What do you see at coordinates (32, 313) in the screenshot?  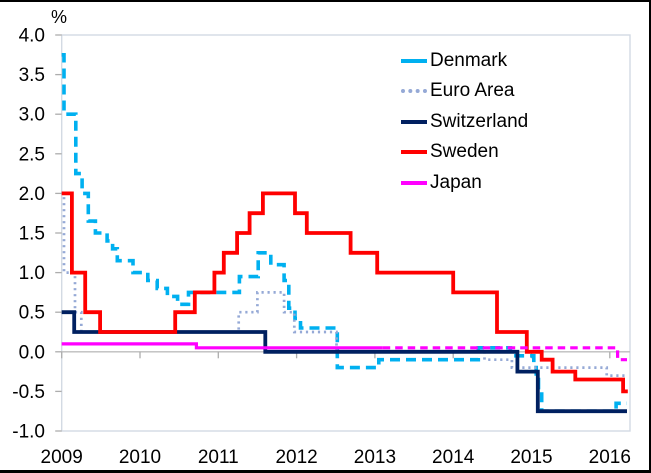 I see `y-axis-label: 0.5` at bounding box center [32, 313].